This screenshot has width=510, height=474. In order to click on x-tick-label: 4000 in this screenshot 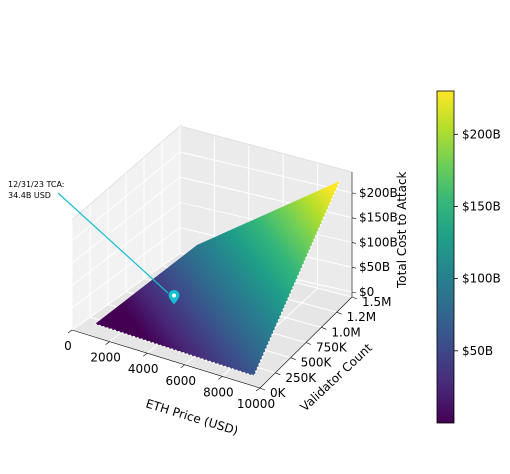, I will do `click(143, 369)`.